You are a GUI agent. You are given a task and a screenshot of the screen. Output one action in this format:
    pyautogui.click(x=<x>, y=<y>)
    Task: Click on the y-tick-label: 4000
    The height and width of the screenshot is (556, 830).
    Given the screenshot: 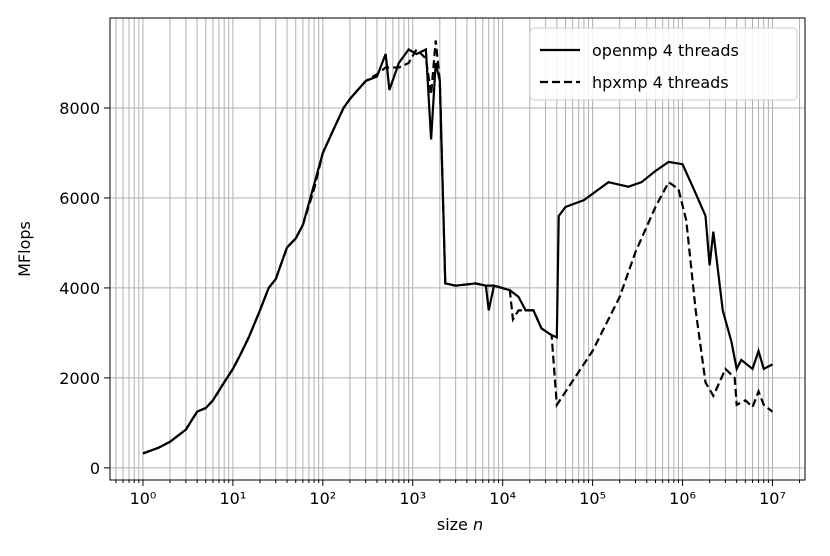 What is the action you would take?
    pyautogui.click(x=79, y=288)
    